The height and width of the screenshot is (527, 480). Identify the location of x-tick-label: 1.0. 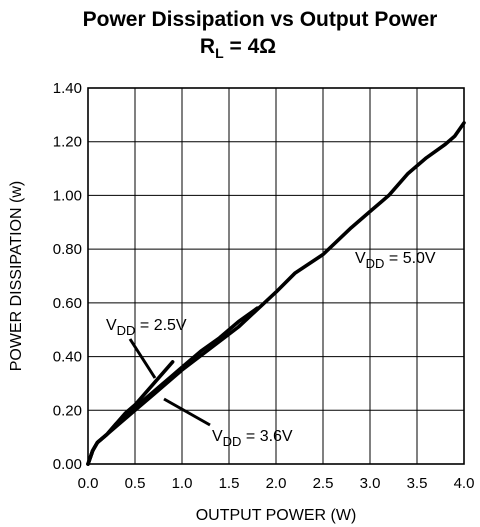
(182, 483).